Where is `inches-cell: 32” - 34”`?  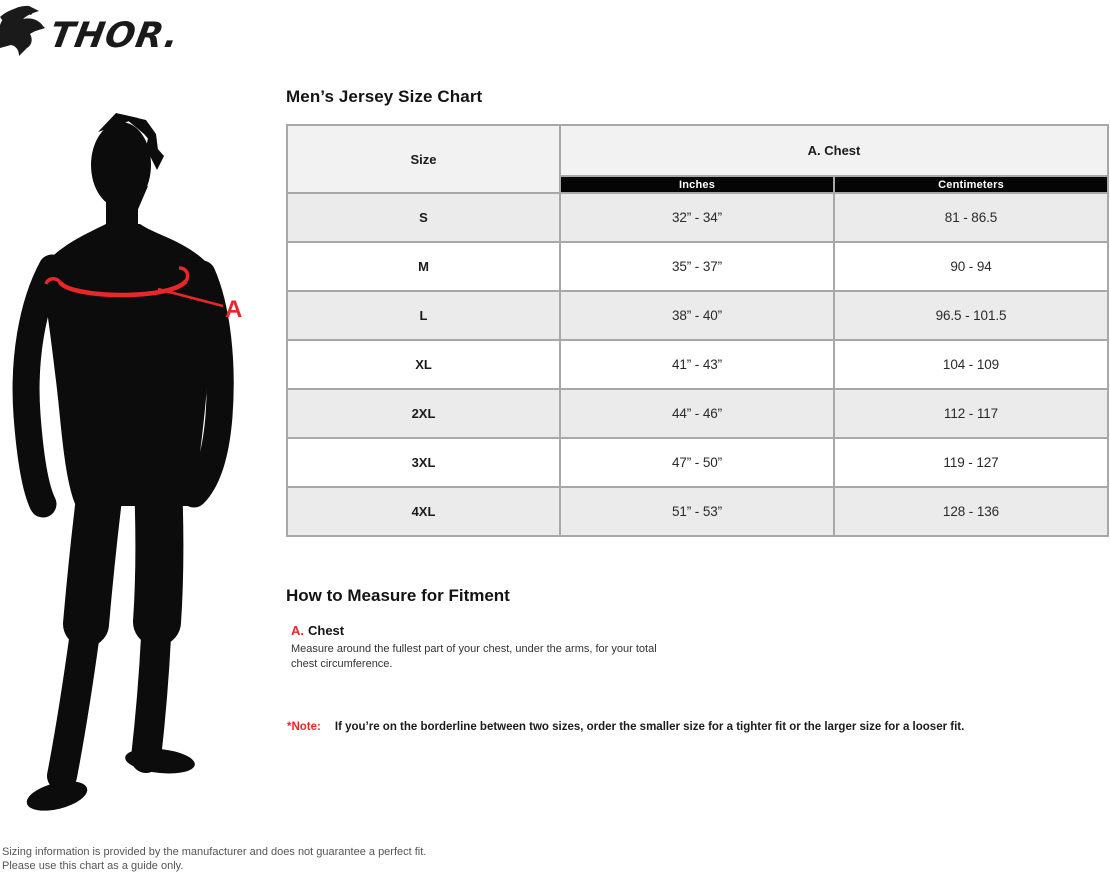
inches-cell: 32” - 34” is located at coordinates (697, 217).